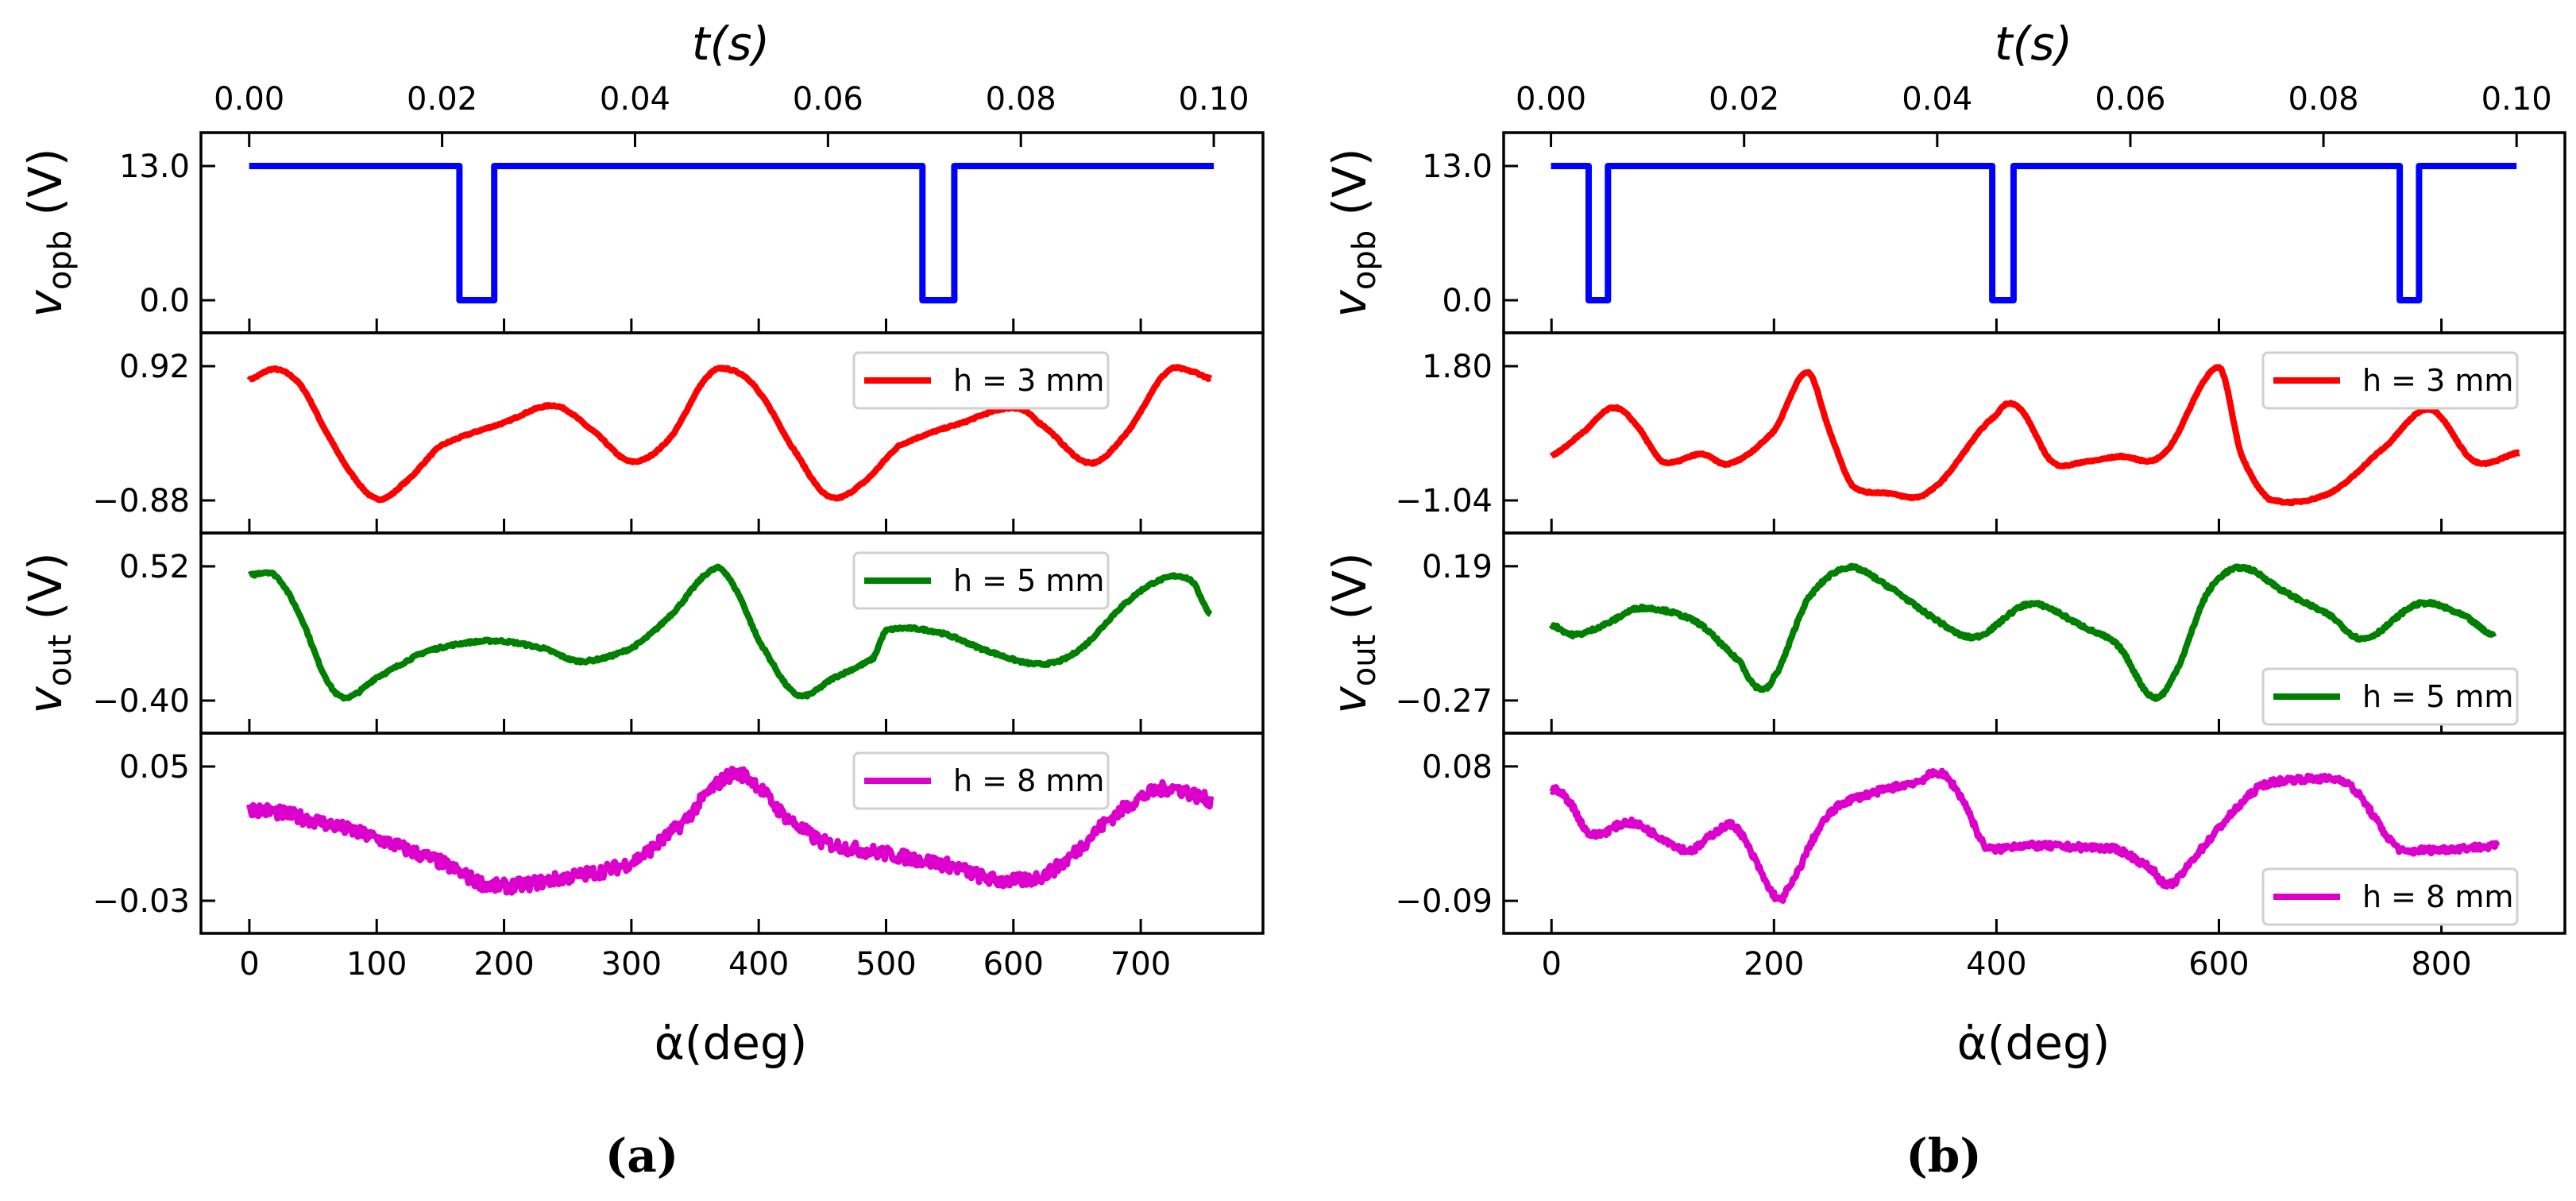 The width and height of the screenshot is (2576, 1201). I want to click on y-tick-label: 0.08, so click(1457, 767).